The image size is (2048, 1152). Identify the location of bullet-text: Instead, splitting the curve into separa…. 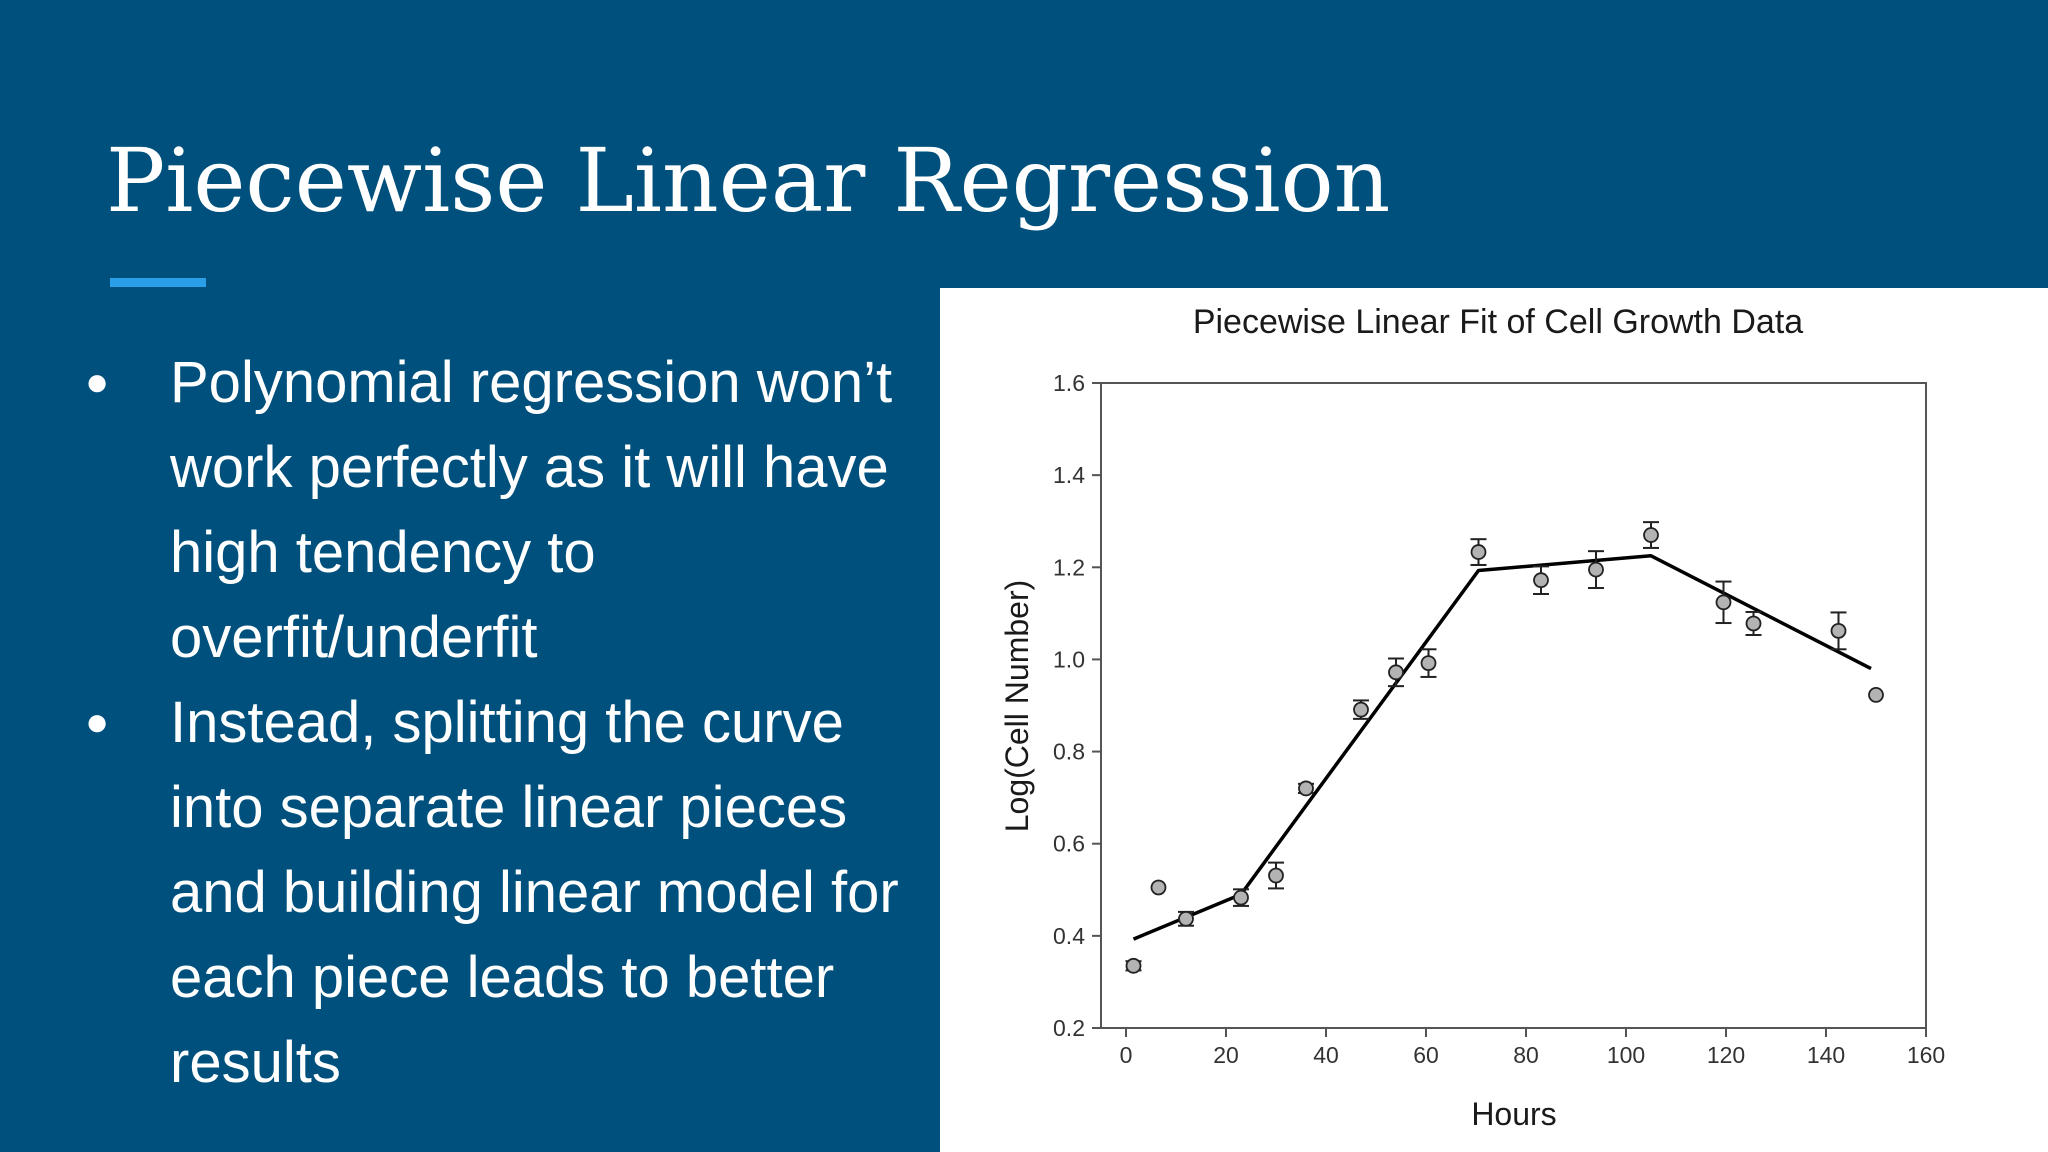
(534, 892).